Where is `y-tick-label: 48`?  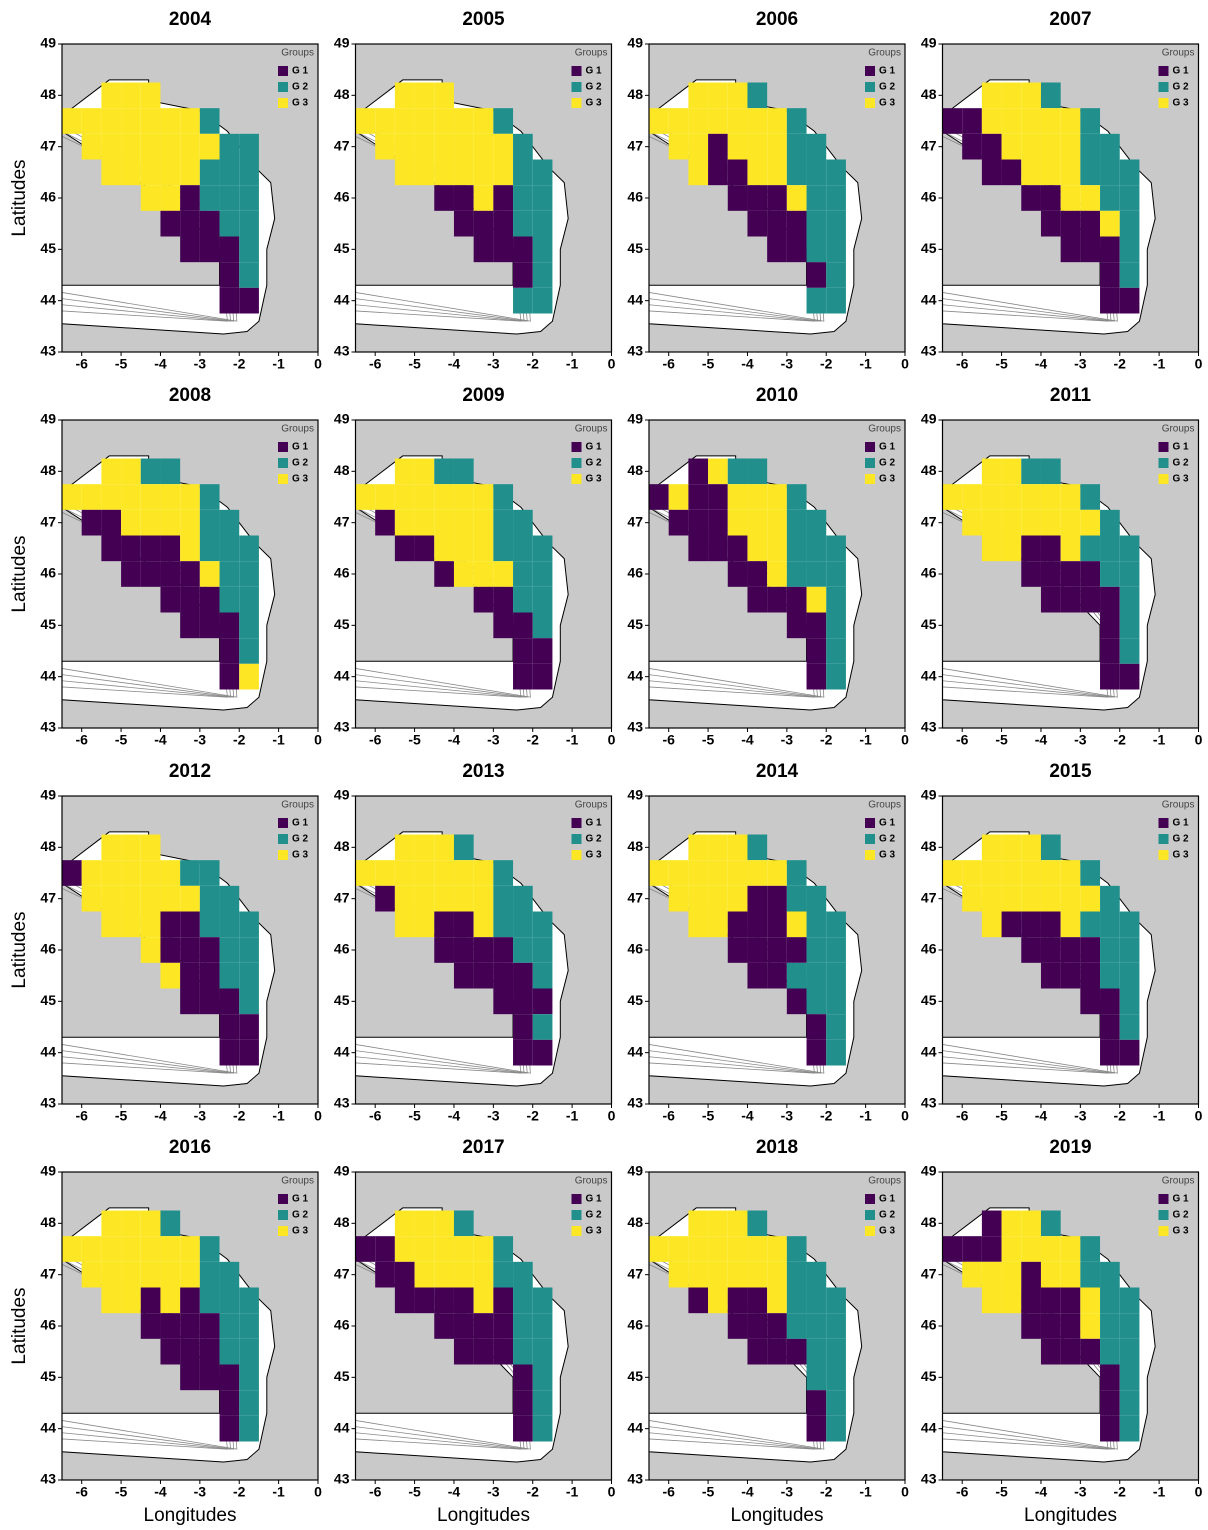
y-tick-label: 48 is located at coordinates (342, 94).